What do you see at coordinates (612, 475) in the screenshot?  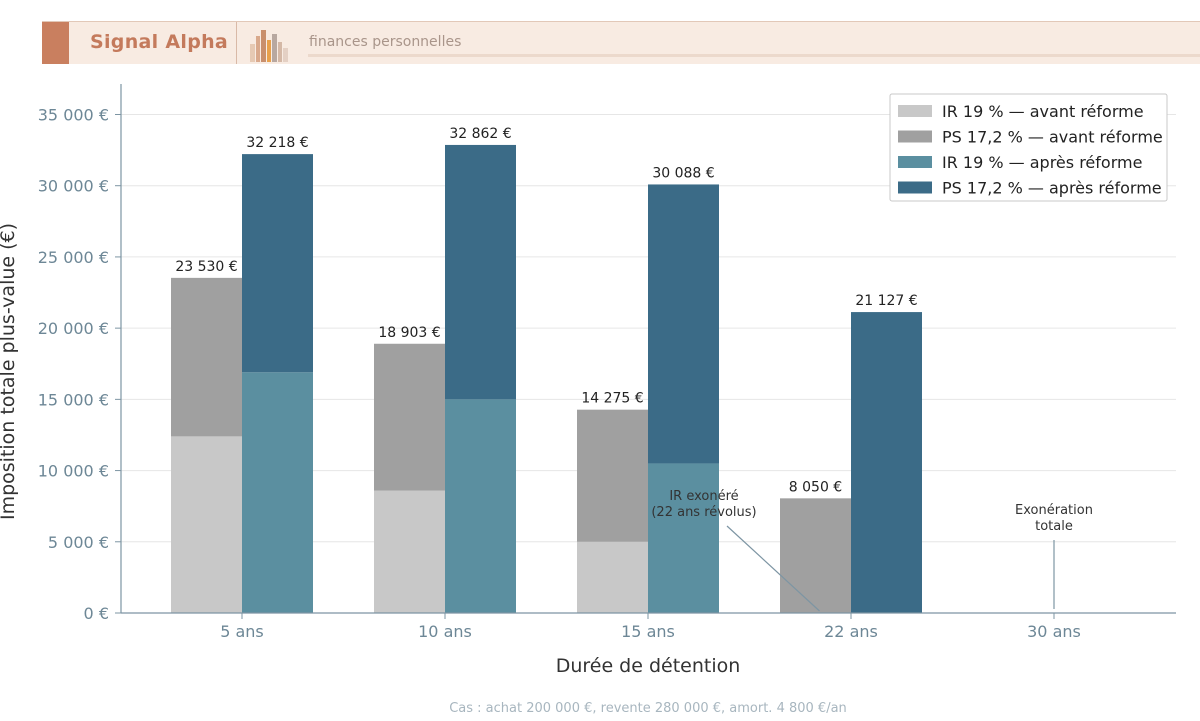 I see `bar-ps-17-2-avant-r-forme-15-ans` at bounding box center [612, 475].